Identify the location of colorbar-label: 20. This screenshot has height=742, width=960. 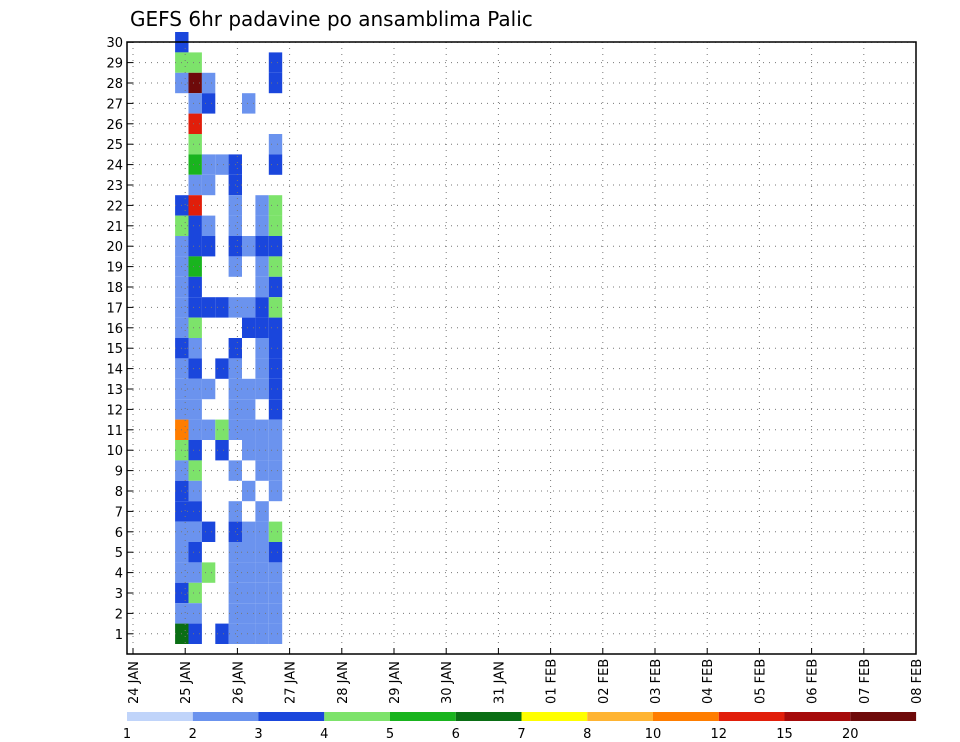
(850, 734).